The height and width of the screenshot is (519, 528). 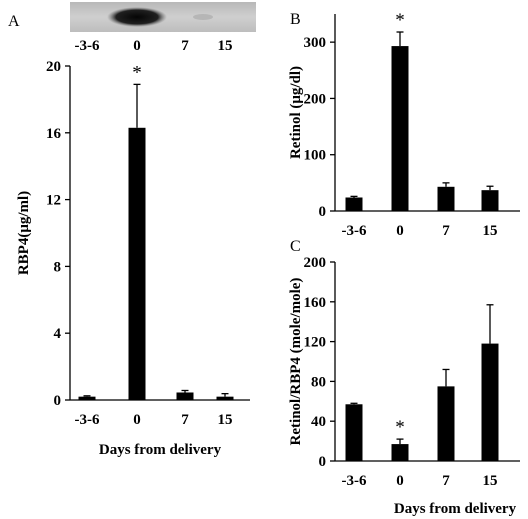 What do you see at coordinates (295, 19) in the screenshot?
I see `panel-b-letter: B` at bounding box center [295, 19].